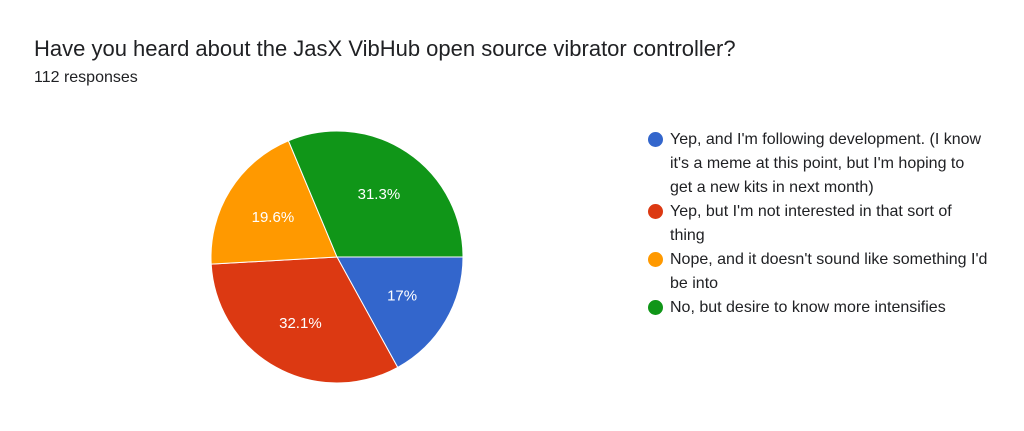 This screenshot has width=1024, height=431. Describe the element at coordinates (300, 323) in the screenshot. I see `slice-percent-label: 32.1%` at that location.